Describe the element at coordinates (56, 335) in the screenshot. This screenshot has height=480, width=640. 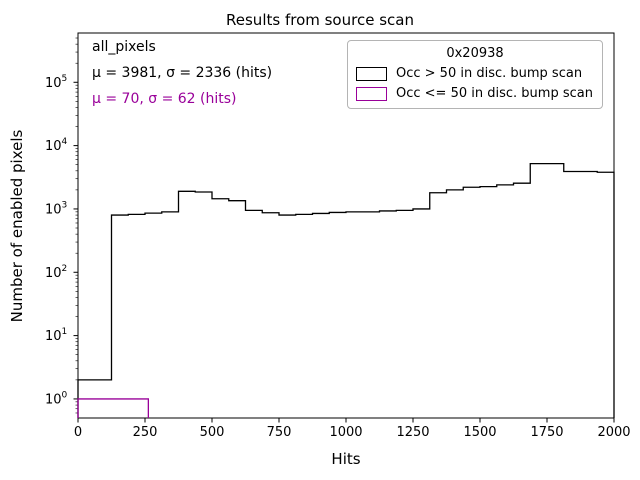
I see `y-tick-label: 10¹` at that location.